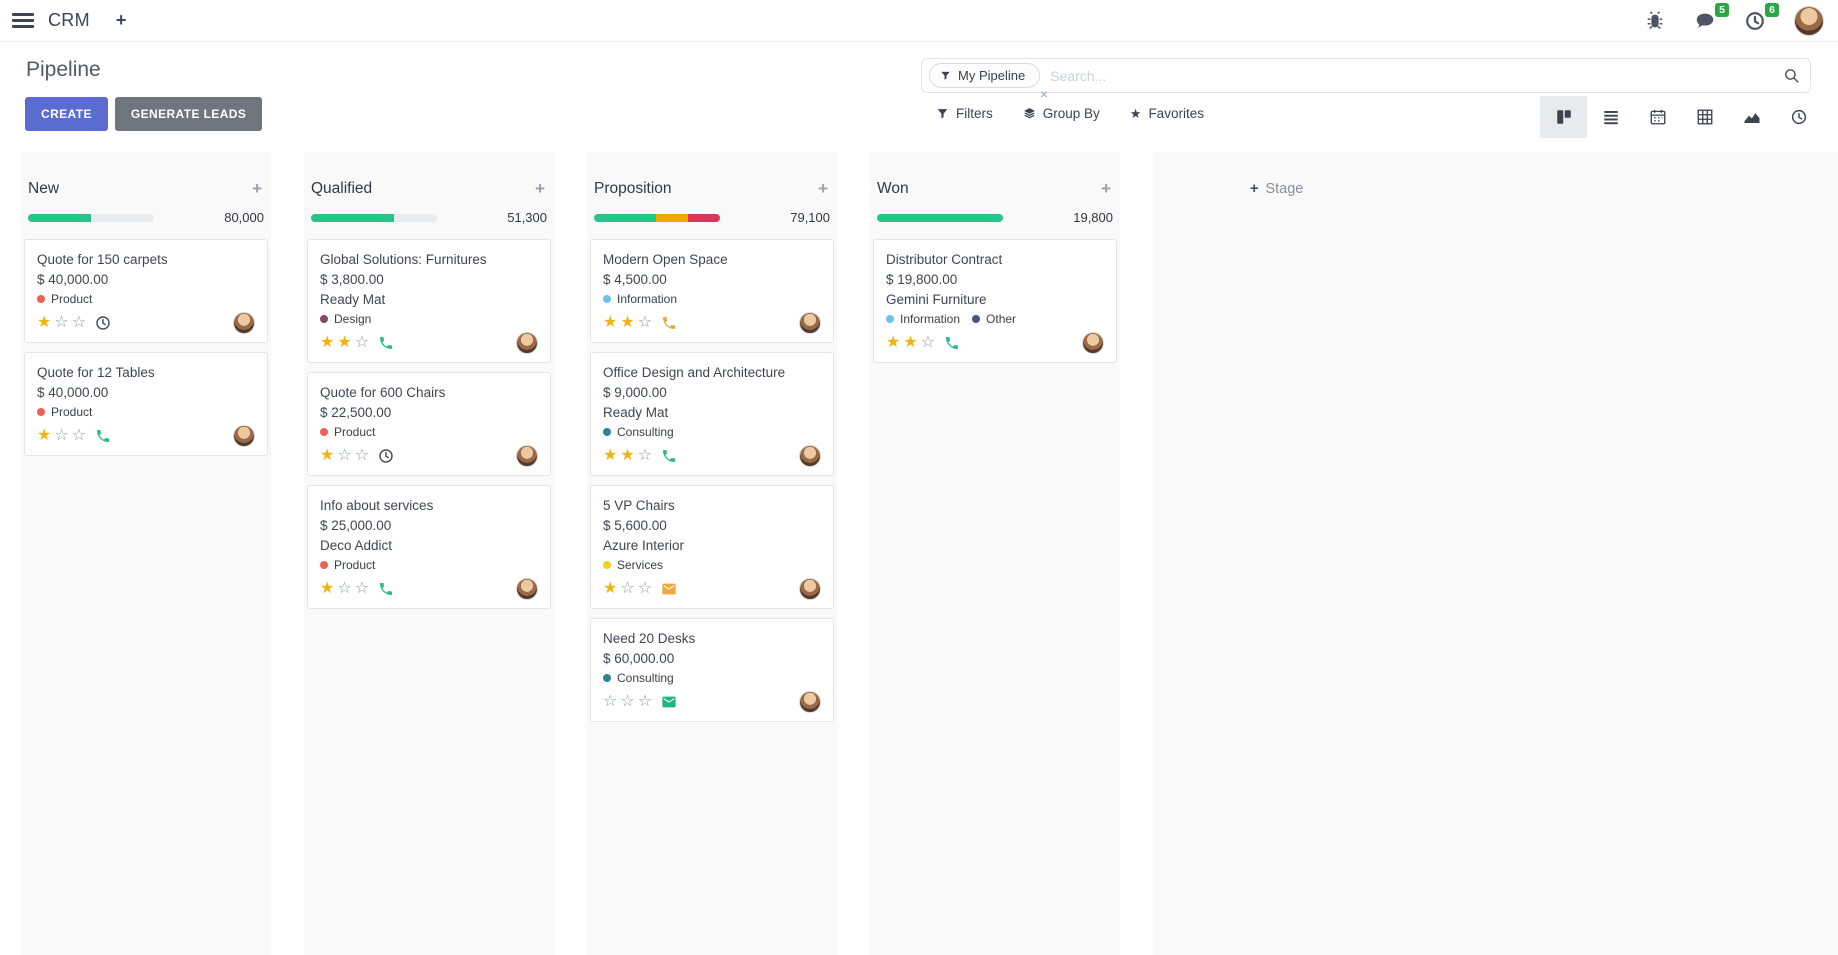 Image resolution: width=1838 pixels, height=955 pixels. I want to click on apps-menu-icon, so click(23, 20).